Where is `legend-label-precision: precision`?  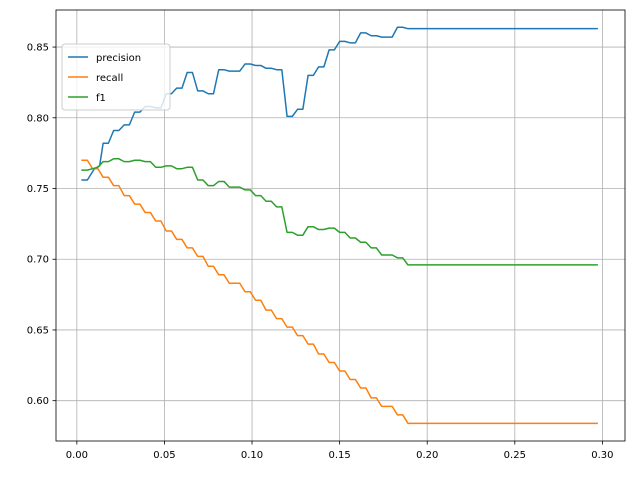 legend-label-precision: precision is located at coordinates (118, 58).